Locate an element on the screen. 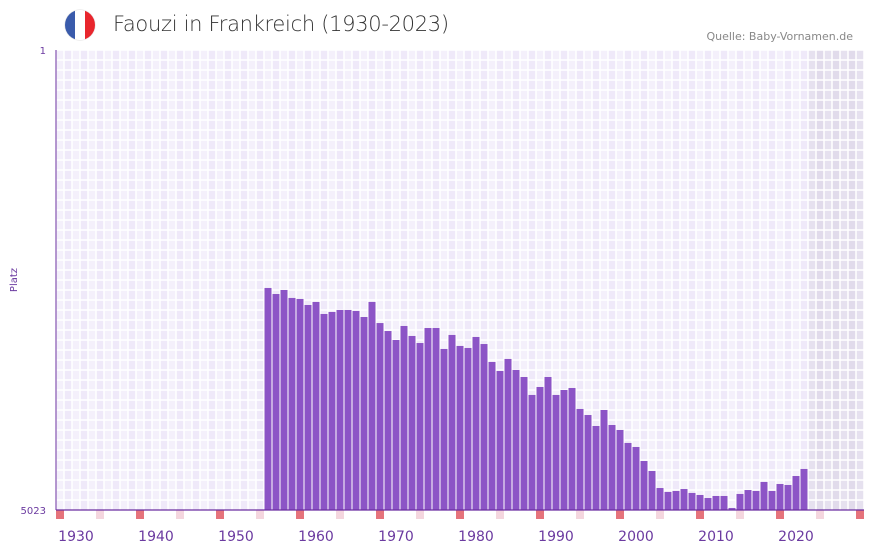  bar-1985 is located at coordinates (500, 440).